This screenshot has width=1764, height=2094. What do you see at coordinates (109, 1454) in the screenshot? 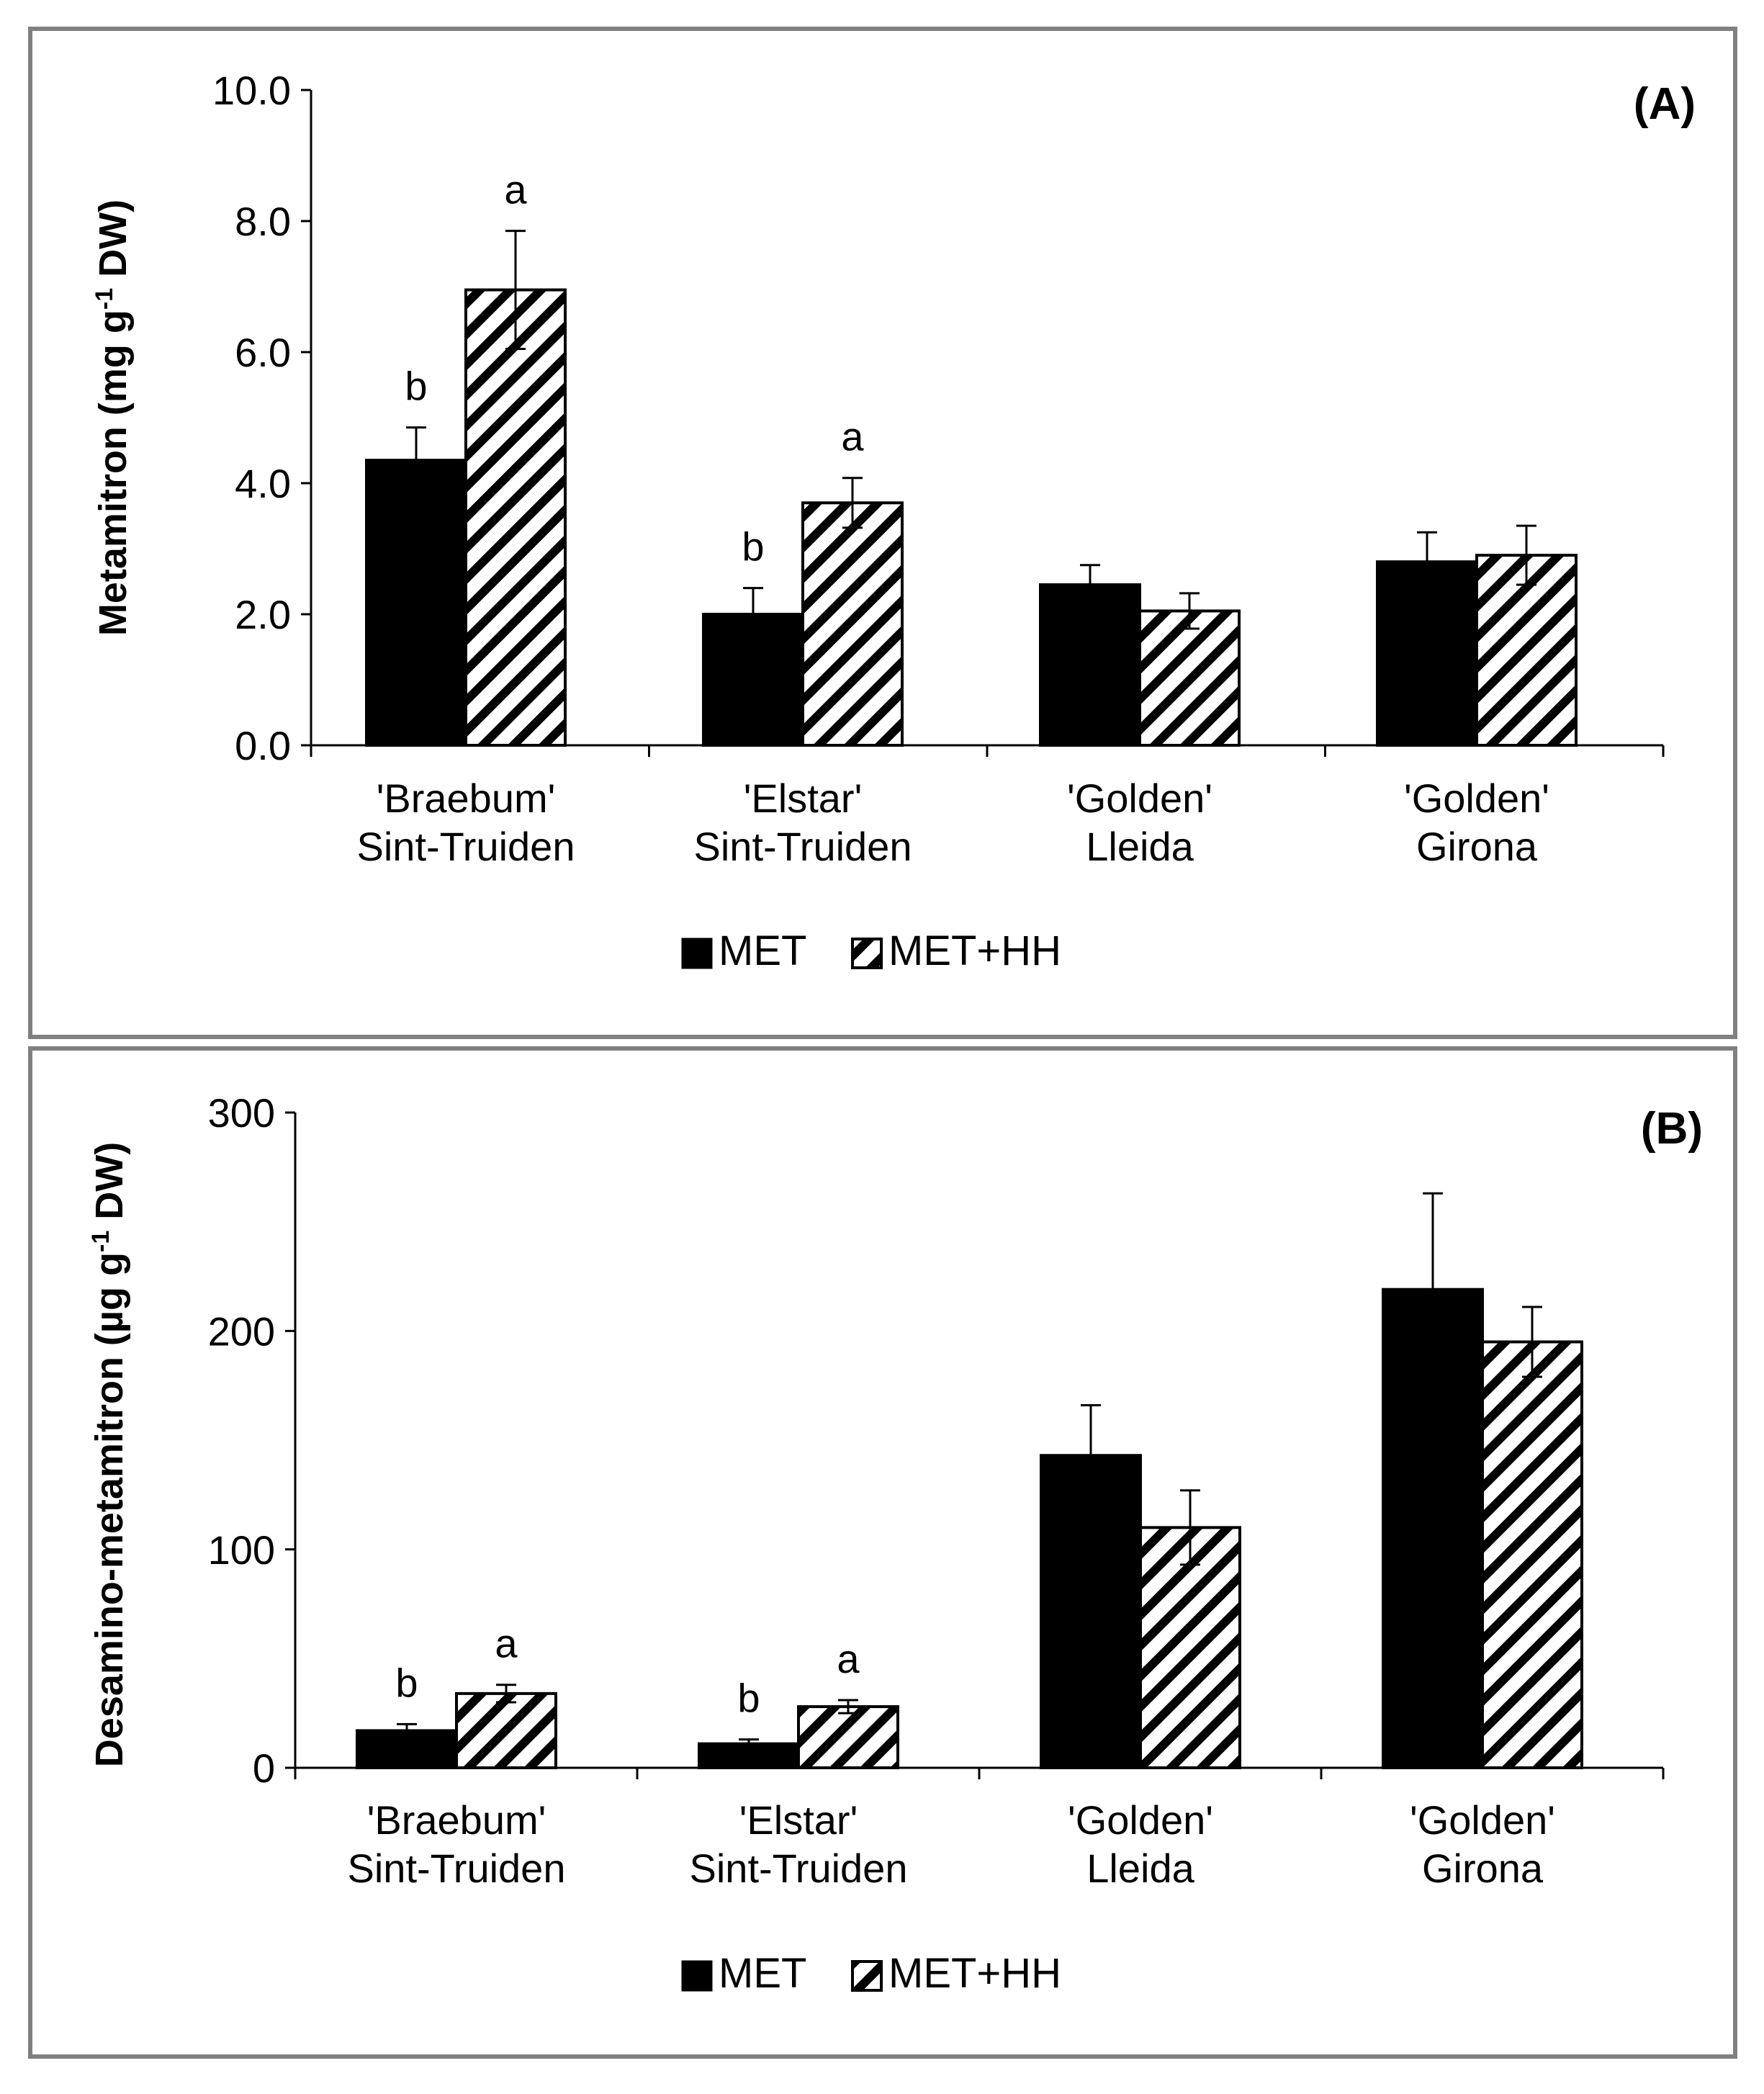
I see `y-axis-label: Desamino-metamitron (µg g-1 DW)` at bounding box center [109, 1454].